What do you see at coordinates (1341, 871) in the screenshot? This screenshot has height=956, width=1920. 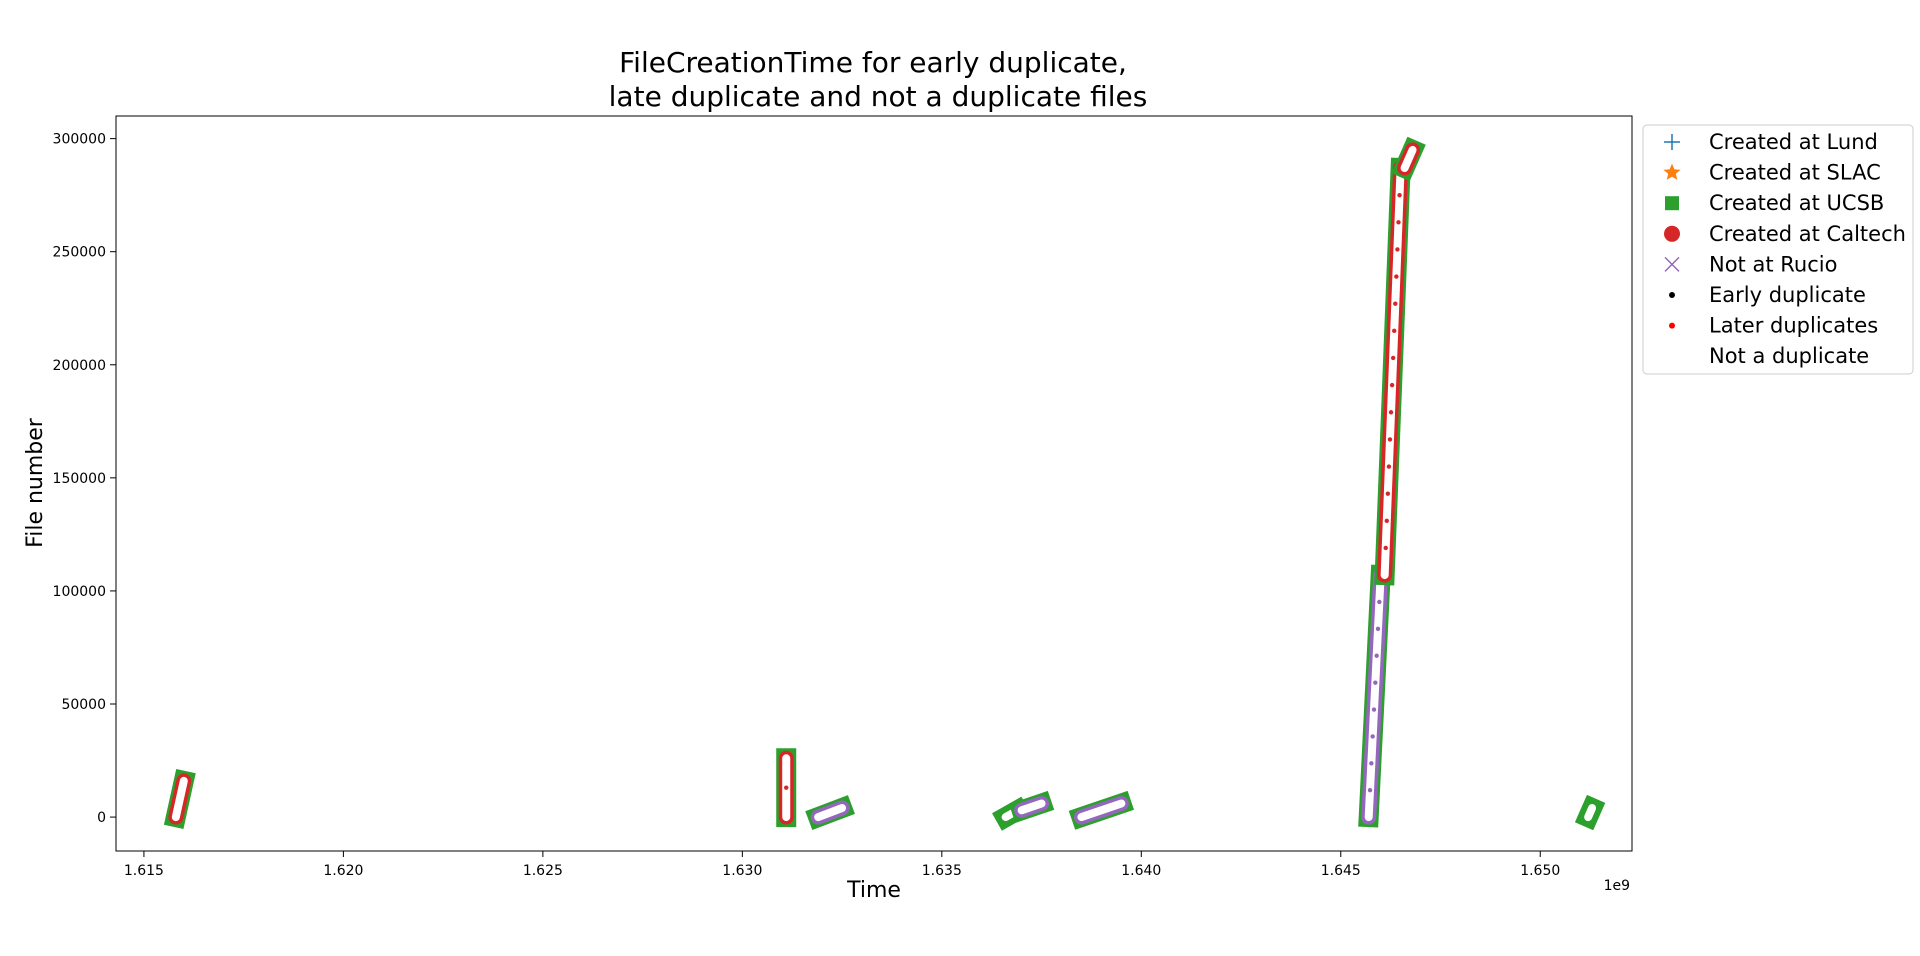 I see `x-tick-label: 1.645` at bounding box center [1341, 871].